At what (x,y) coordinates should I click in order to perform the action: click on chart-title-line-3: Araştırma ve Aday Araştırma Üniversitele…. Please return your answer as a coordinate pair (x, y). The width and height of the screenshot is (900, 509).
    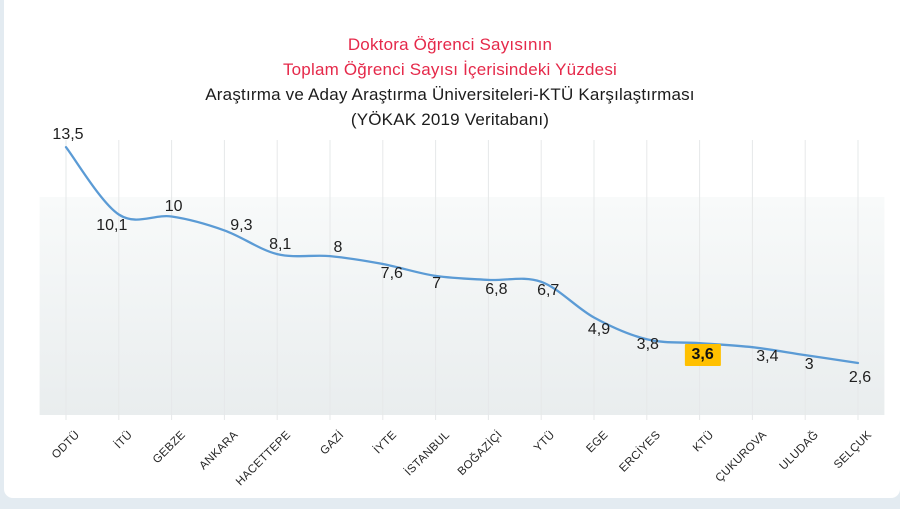
    Looking at the image, I should click on (450, 94).